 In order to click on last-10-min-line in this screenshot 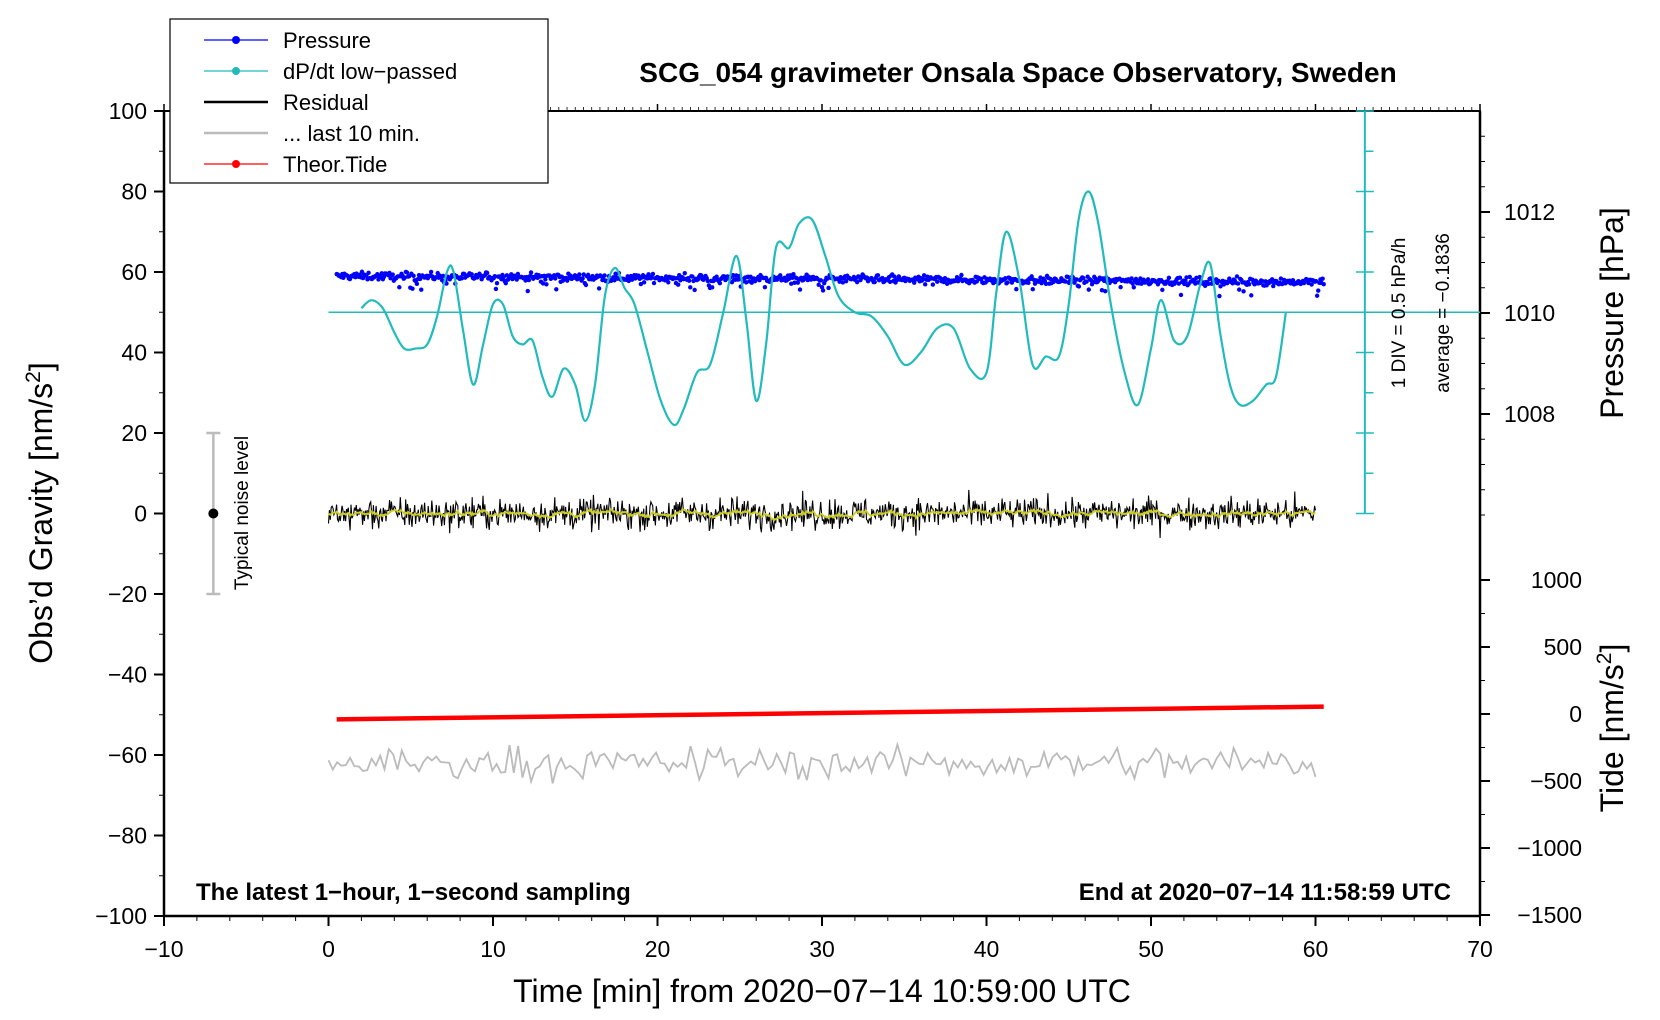, I will do `click(822, 763)`.